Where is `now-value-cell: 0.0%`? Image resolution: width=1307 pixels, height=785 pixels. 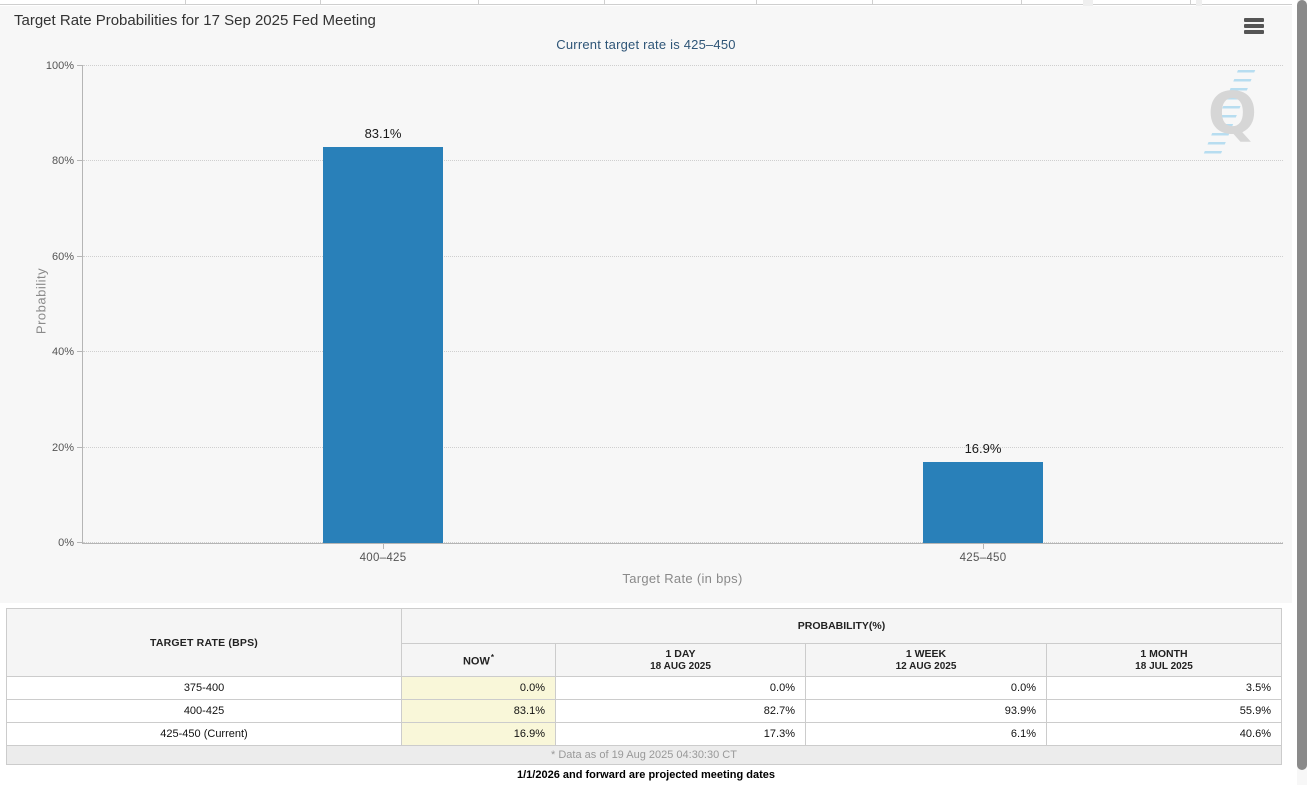
now-value-cell: 0.0% is located at coordinates (478, 688).